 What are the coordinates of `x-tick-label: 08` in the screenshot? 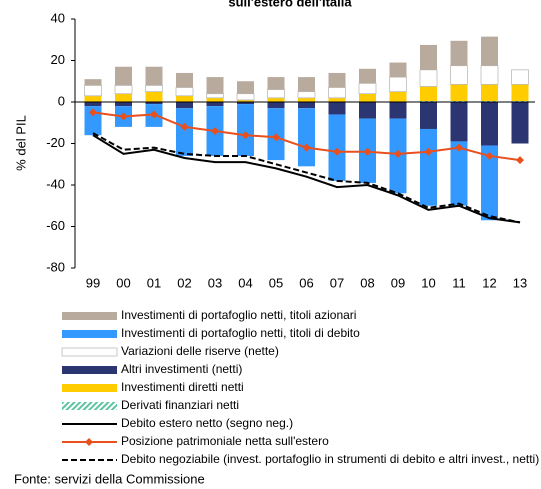 It's located at (367, 282).